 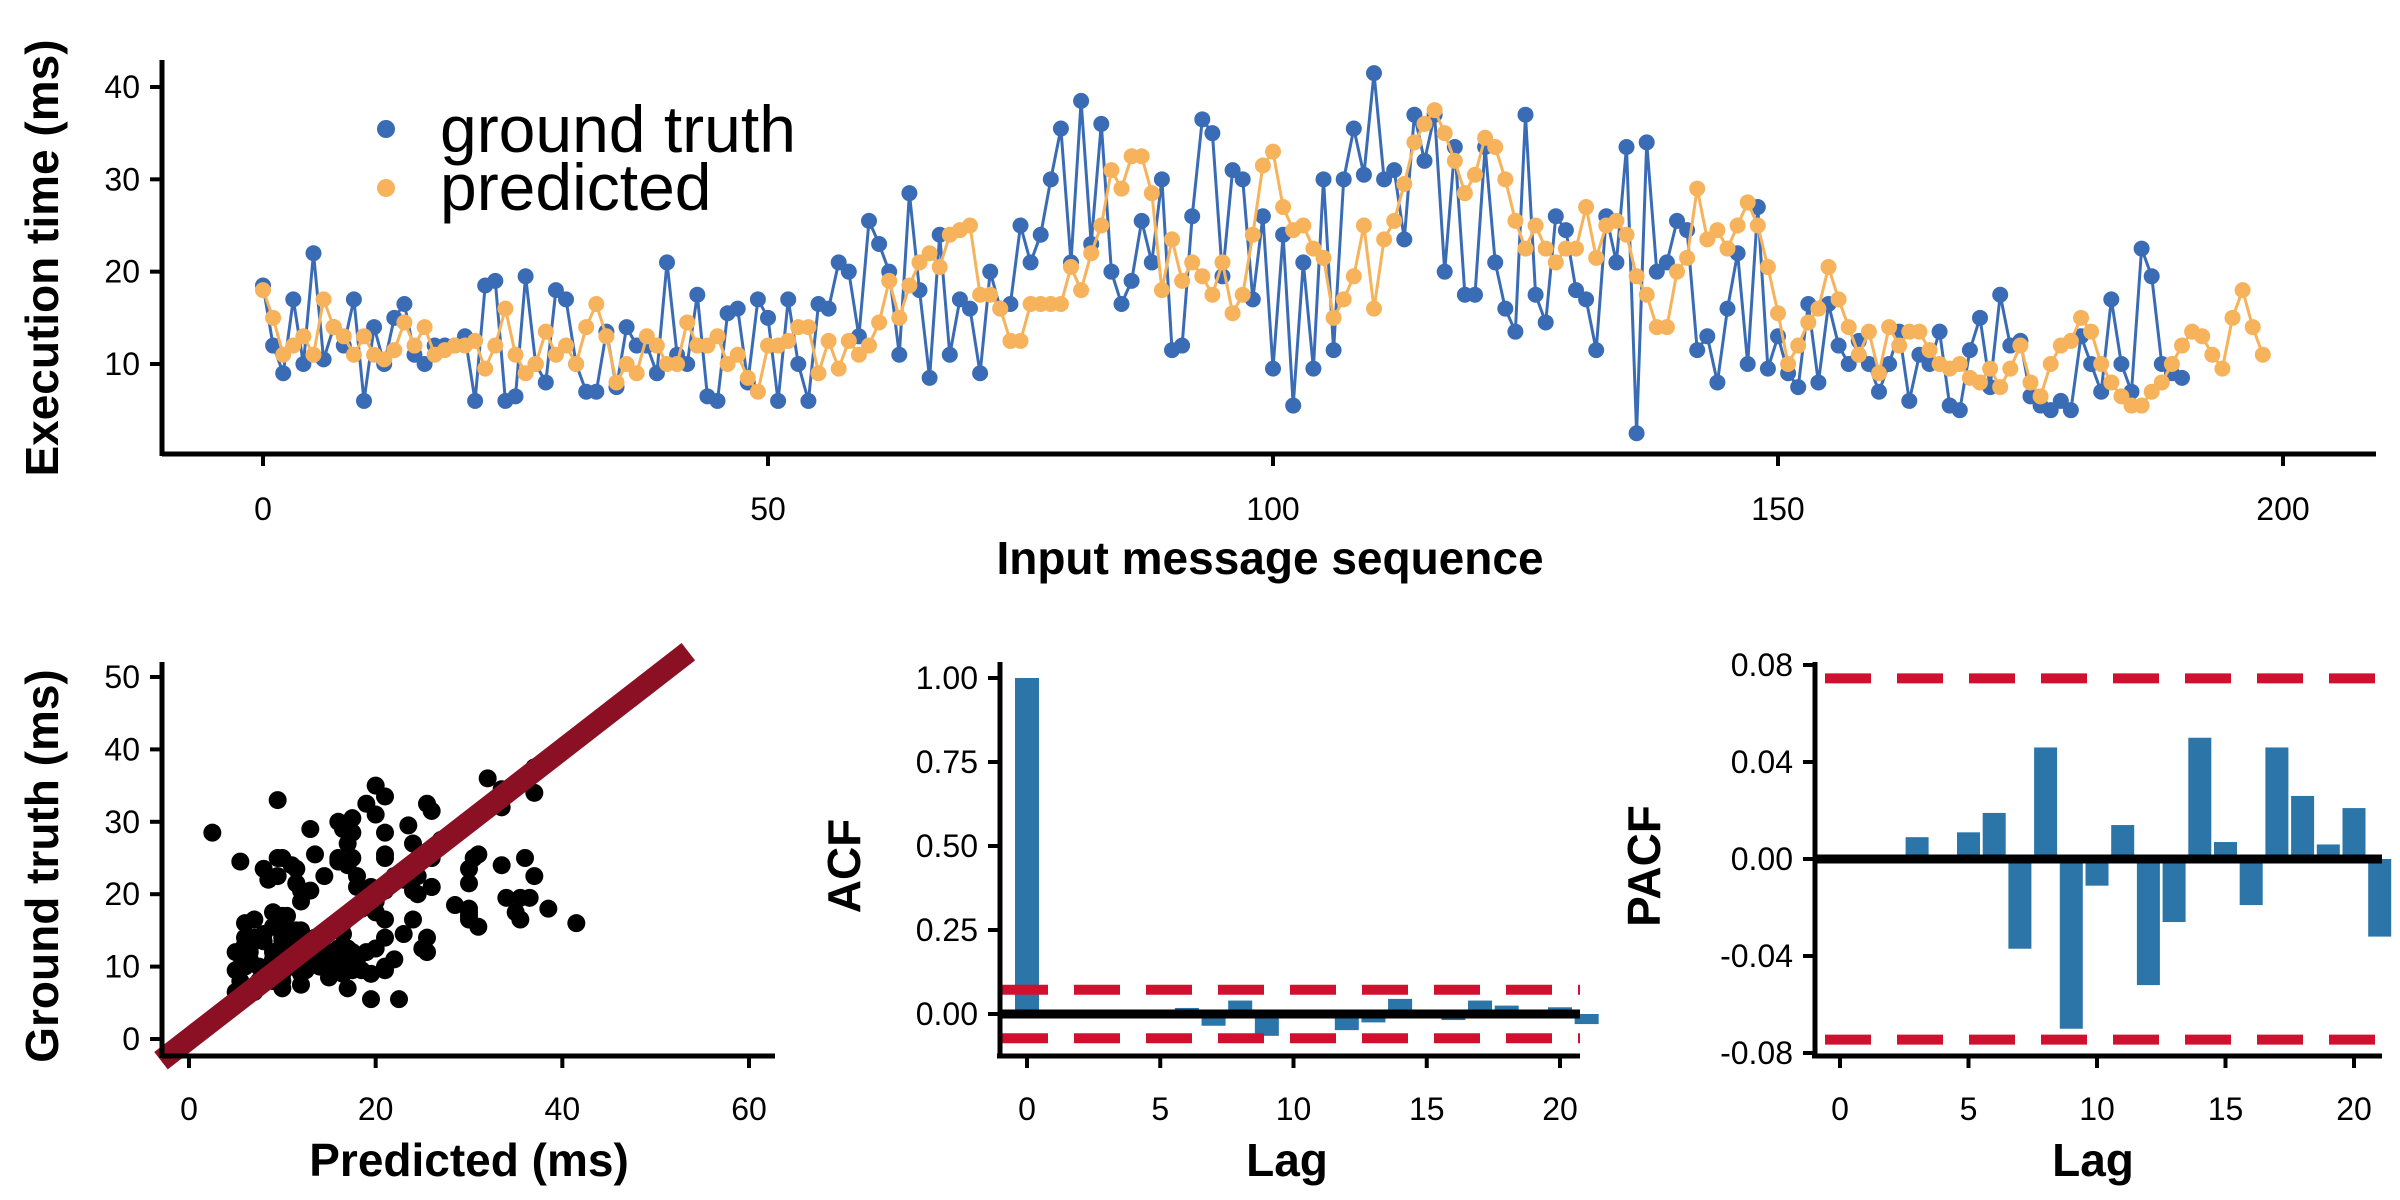 I want to click on fit-line, so click(x=425, y=856).